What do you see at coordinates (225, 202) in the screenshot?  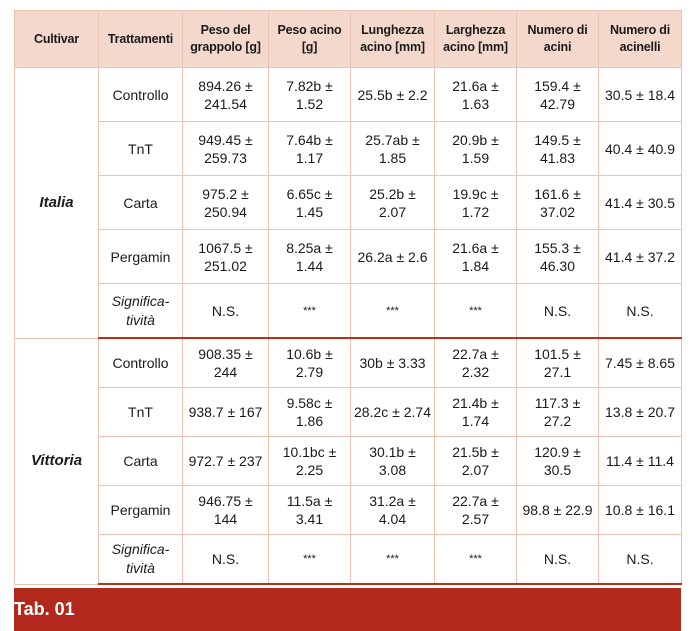 I see `value-cell: 975.2 ± 250.94` at bounding box center [225, 202].